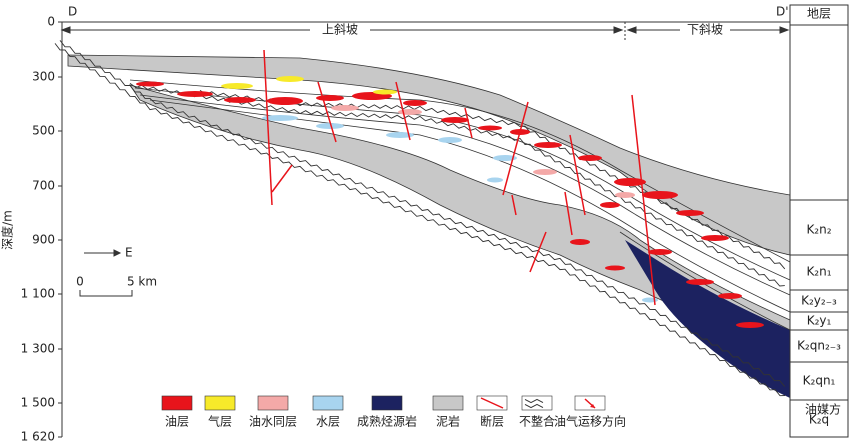 The height and width of the screenshot is (447, 865). I want to click on start-label: D, so click(72, 12).